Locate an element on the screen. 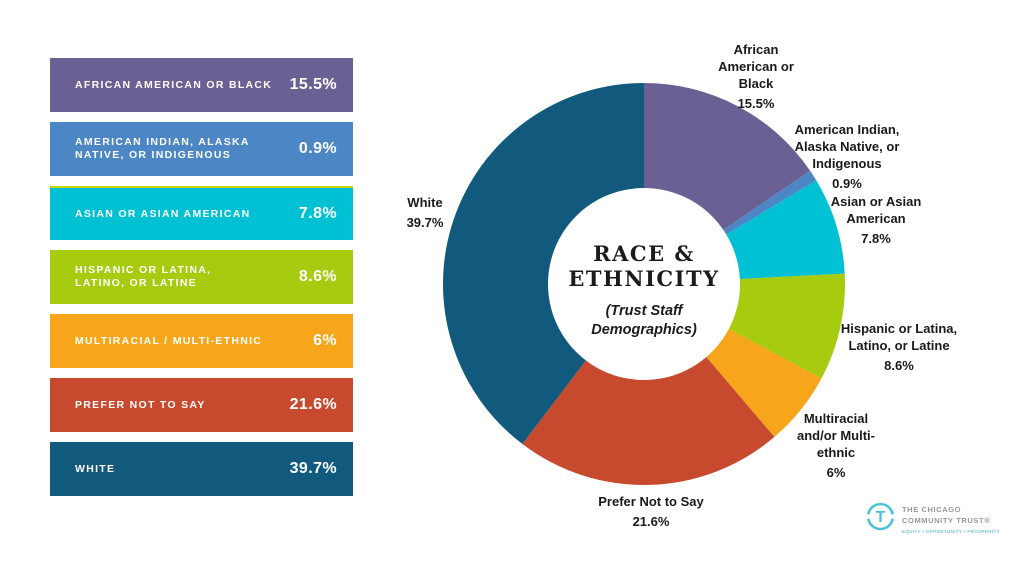 The height and width of the screenshot is (576, 1024). cct-logo-tagline: EQUITY • OPPORTUNITY • PROSPERITY is located at coordinates (951, 531).